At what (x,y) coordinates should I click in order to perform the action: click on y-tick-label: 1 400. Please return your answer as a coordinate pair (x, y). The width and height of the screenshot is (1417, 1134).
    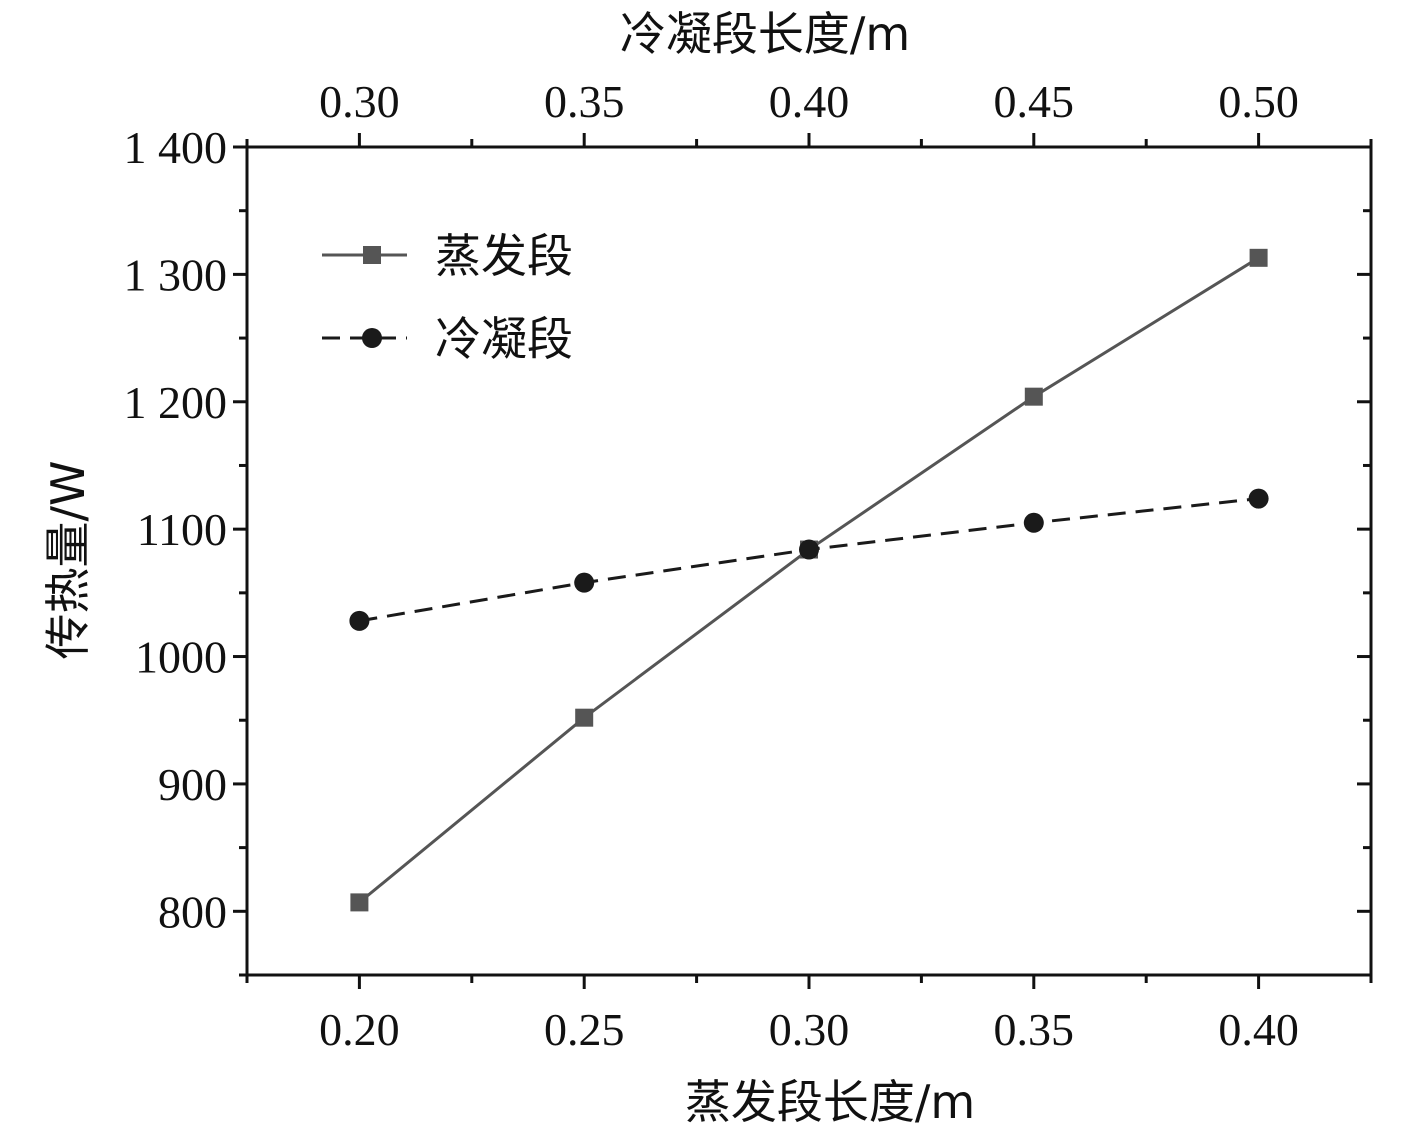
    Looking at the image, I should click on (176, 147).